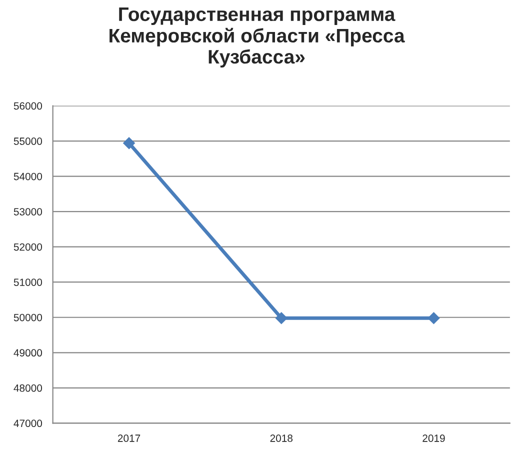 This screenshot has height=456, width=513. What do you see at coordinates (28, 247) in the screenshot?
I see `y-tick-label: 52000` at bounding box center [28, 247].